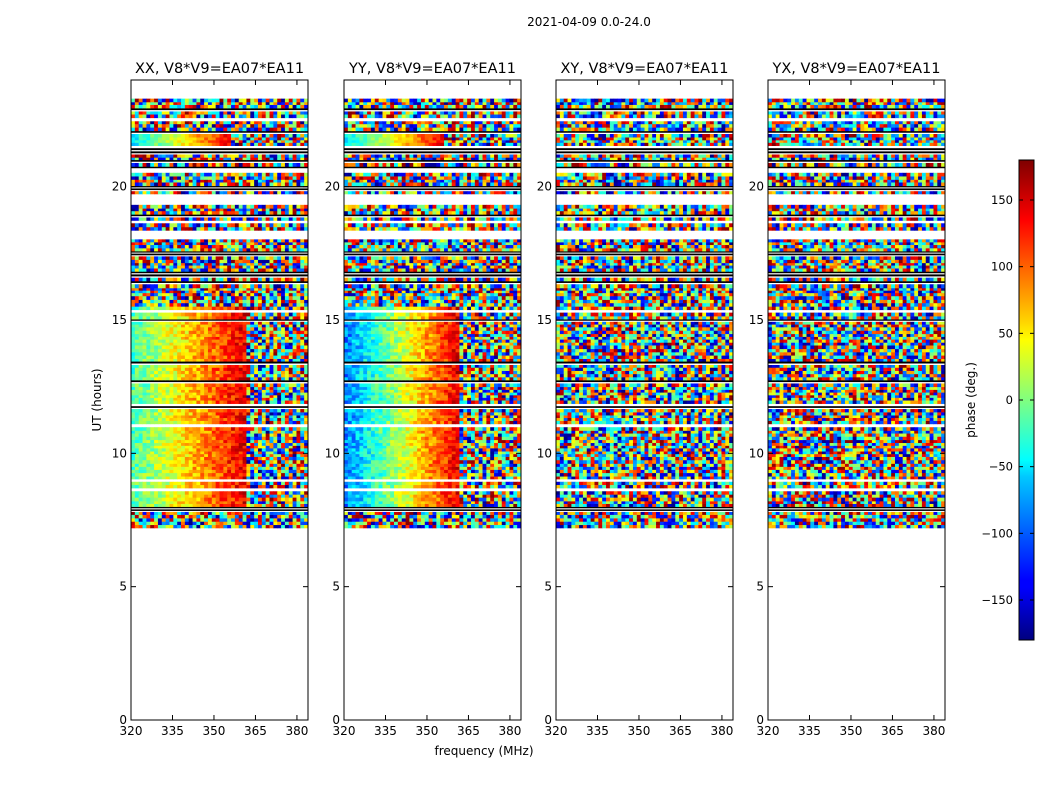 This screenshot has width=1050, height=800. Describe the element at coordinates (589, 22) in the screenshot. I see `suptitle: 2021-04-09 0.0-24.0` at that location.